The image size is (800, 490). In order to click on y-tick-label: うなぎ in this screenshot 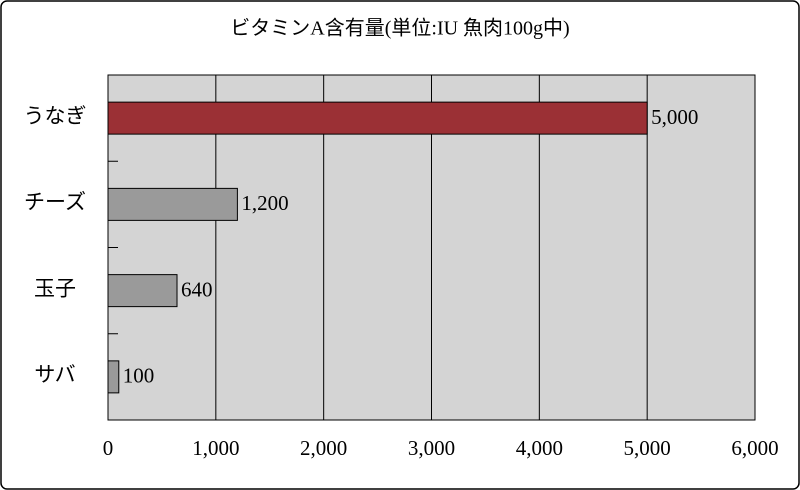, I will do `click(55, 116)`.